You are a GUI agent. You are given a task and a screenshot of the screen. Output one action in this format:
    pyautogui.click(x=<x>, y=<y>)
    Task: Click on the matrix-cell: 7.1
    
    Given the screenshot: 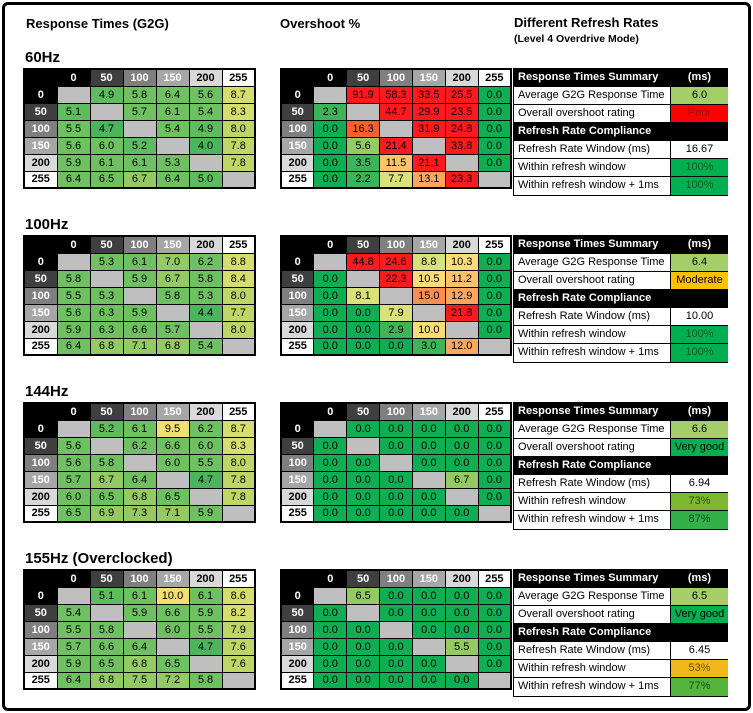 What is the action you would take?
    pyautogui.click(x=139, y=346)
    